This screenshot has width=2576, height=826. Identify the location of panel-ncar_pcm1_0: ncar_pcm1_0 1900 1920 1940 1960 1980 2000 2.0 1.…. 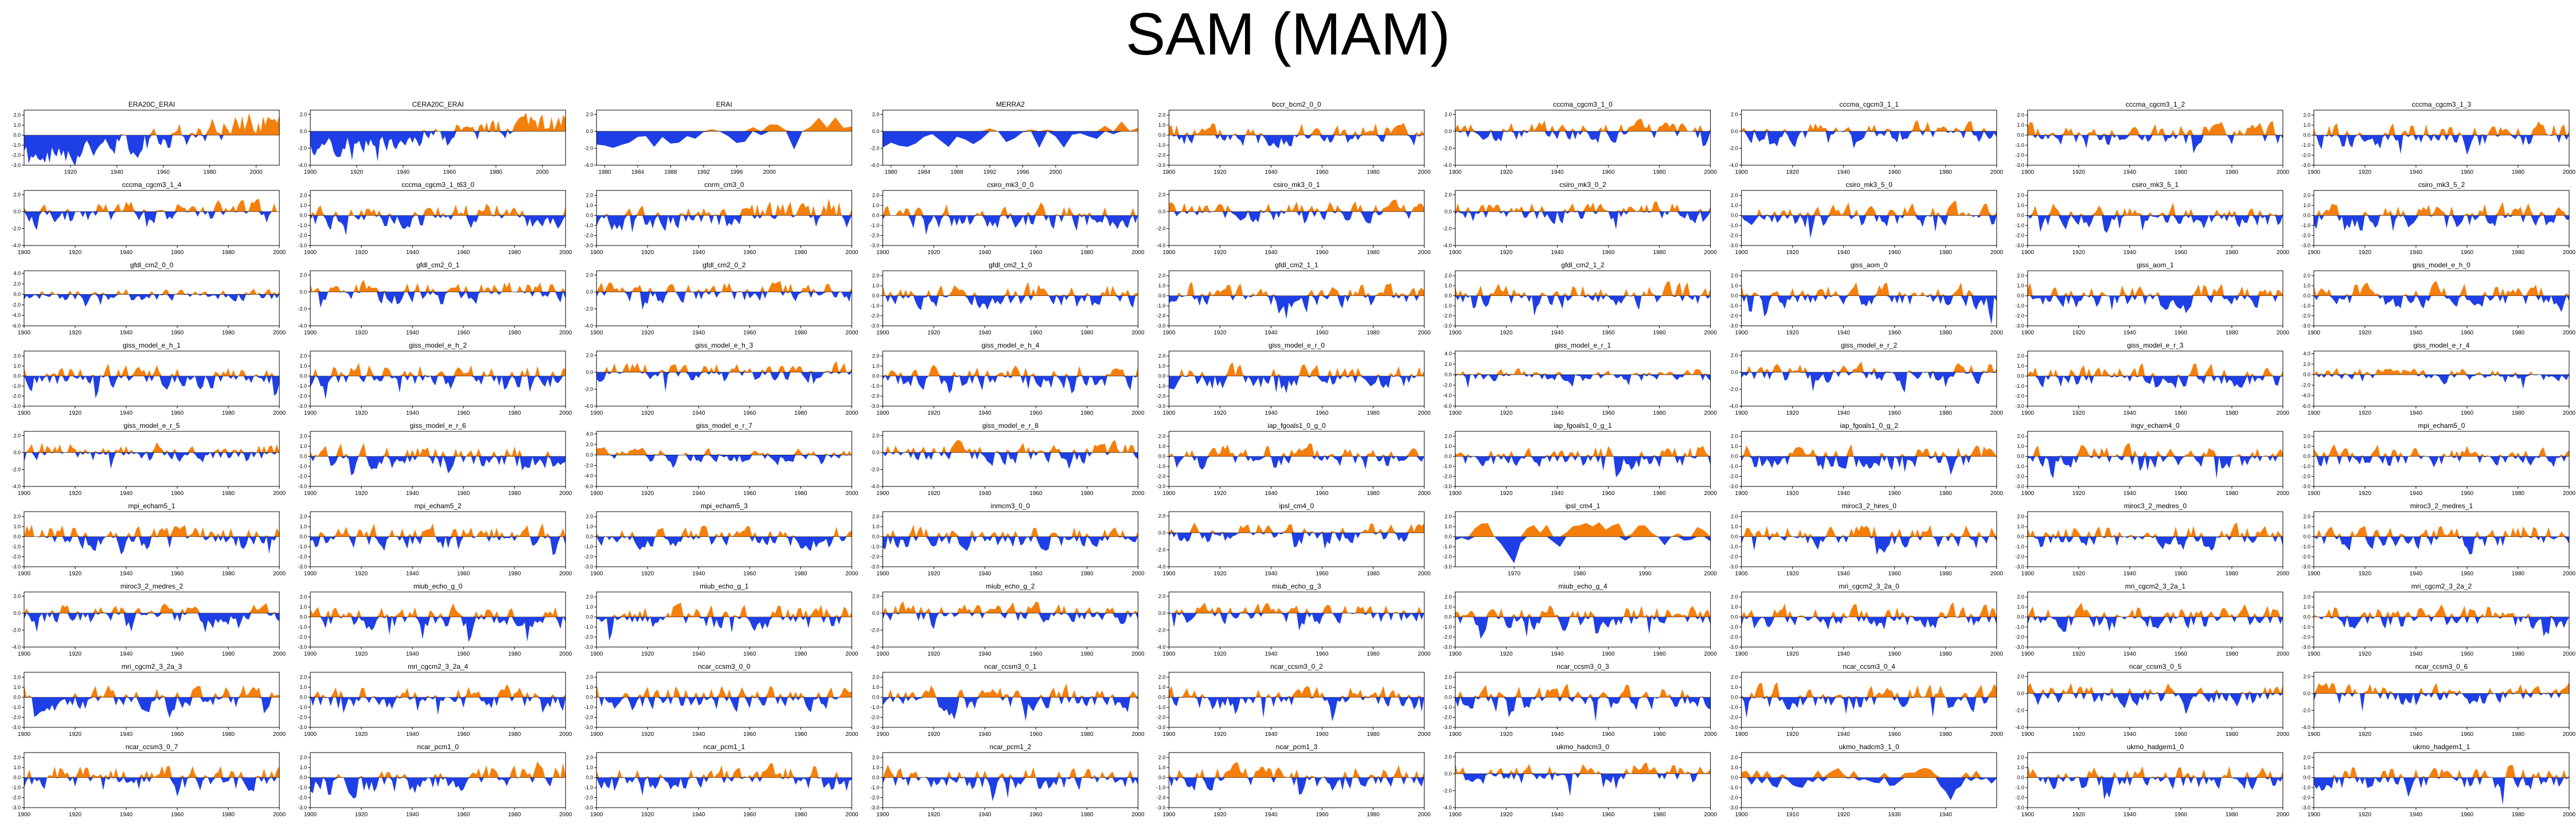
(435, 780).